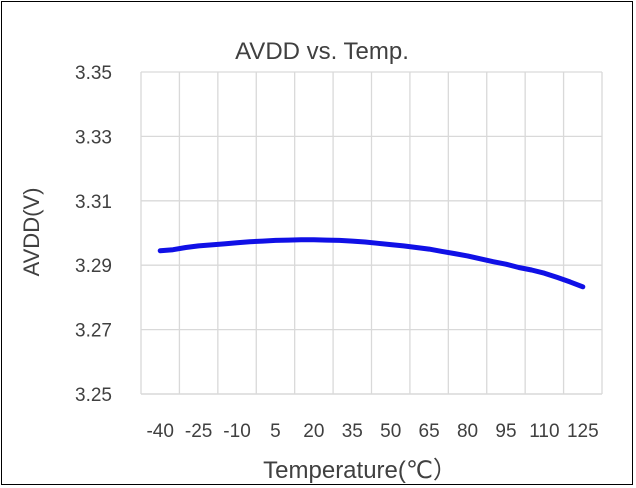 The width and height of the screenshot is (636, 488). What do you see at coordinates (583, 431) in the screenshot?
I see `x-tick-label: 125` at bounding box center [583, 431].